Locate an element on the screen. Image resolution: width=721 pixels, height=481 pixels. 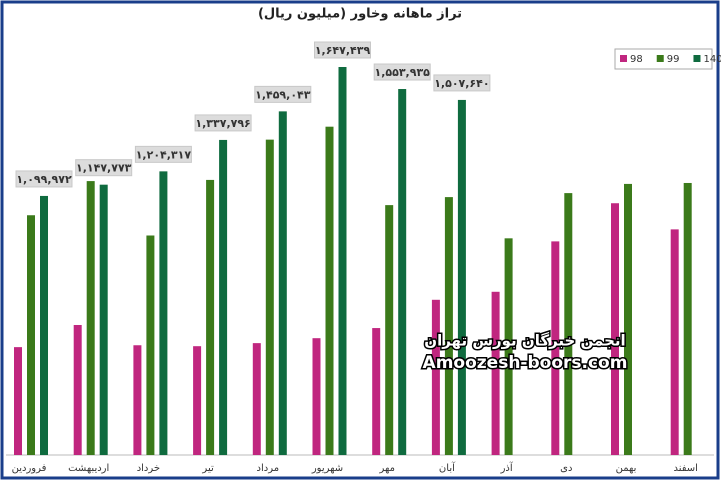
legend-label: 1400 is located at coordinates (712, 59).